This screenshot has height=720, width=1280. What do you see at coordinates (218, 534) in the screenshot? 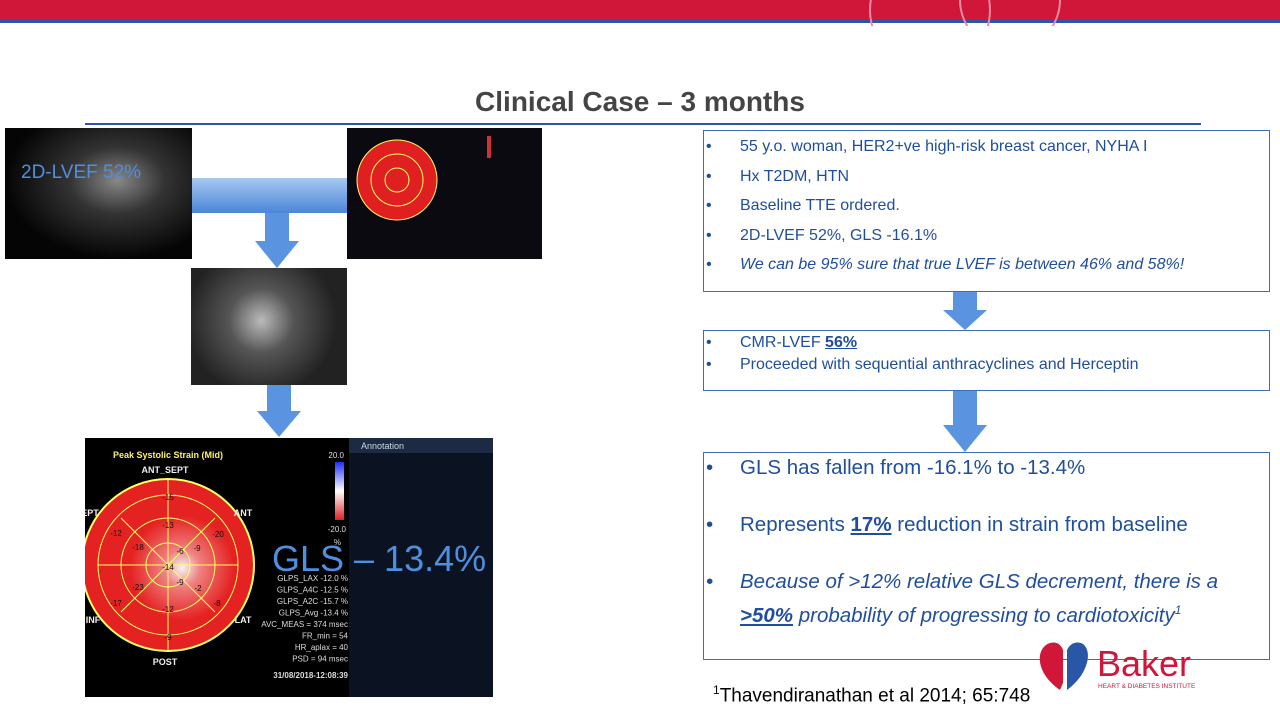
I see `segment-value: -20` at bounding box center [218, 534].